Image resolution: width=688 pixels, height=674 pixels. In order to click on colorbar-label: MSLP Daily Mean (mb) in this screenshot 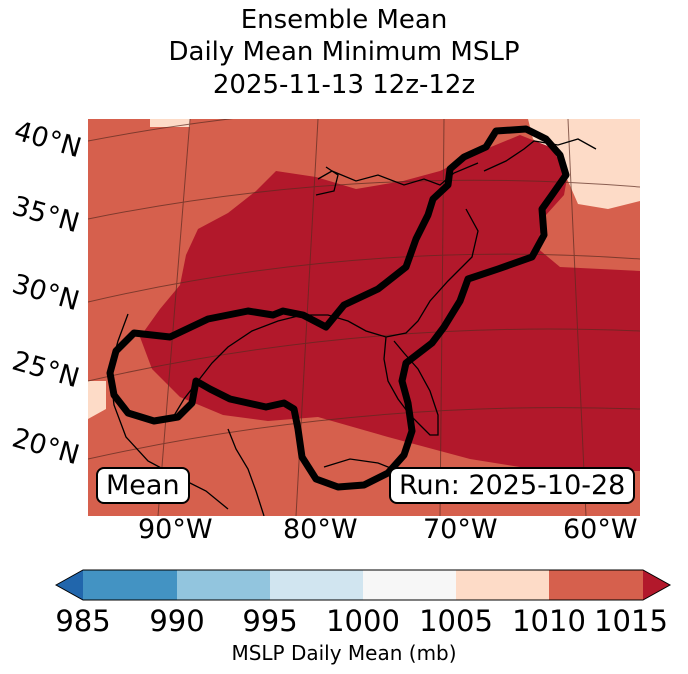, I will do `click(344, 653)`.